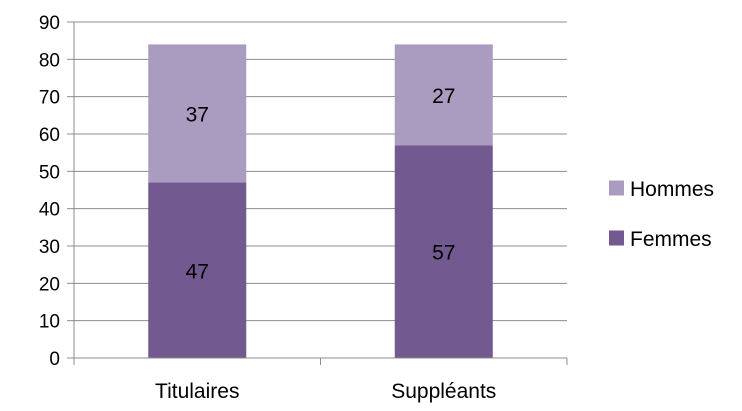 The width and height of the screenshot is (742, 411). Describe the element at coordinates (49, 135) in the screenshot. I see `y-tick-label: 60` at that location.